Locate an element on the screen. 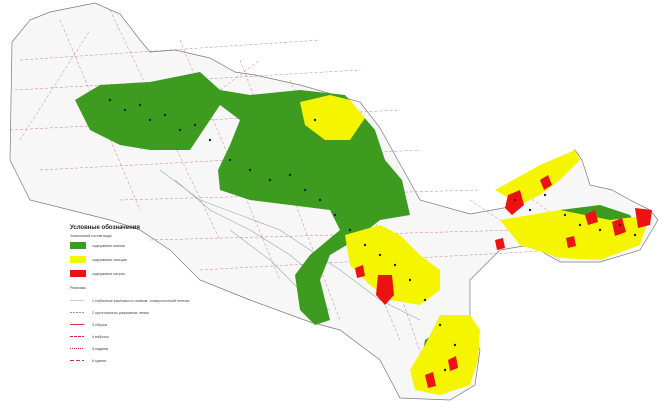  legend-subtitle: Химический состав воды is located at coordinates (91, 236).